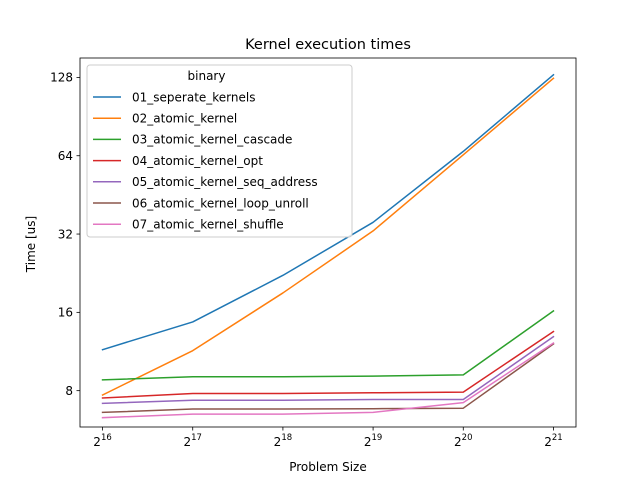  Describe the element at coordinates (193, 97) in the screenshot. I see `legend-label-1: 01_seperate_kernels` at that location.